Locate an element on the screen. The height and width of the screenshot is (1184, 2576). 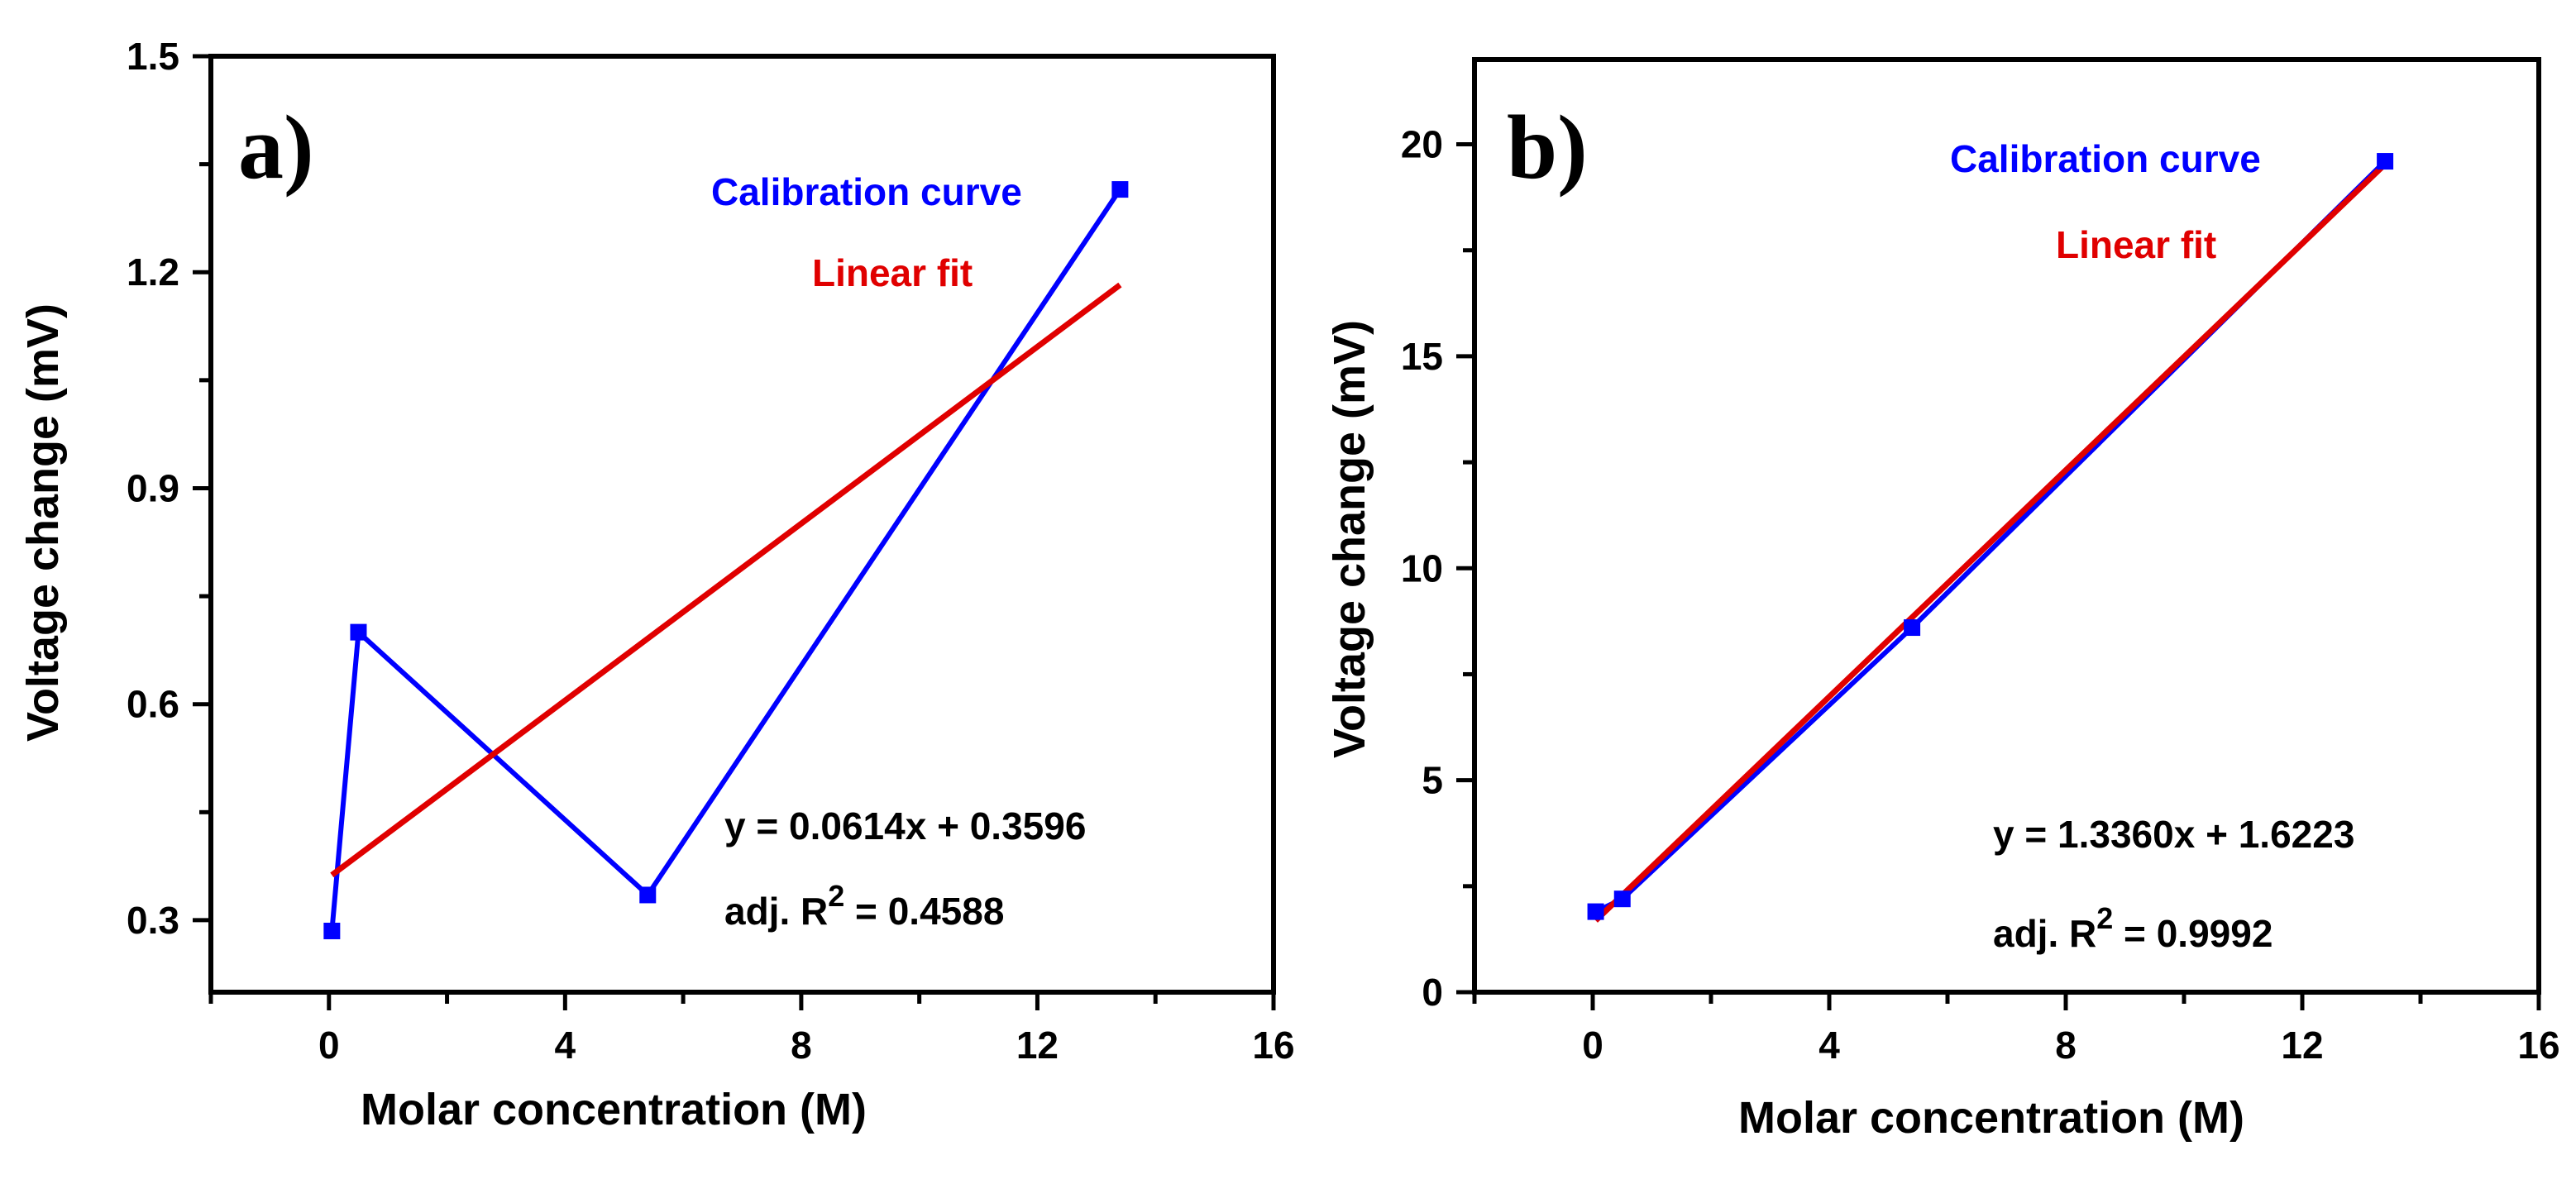
panel-b-ylabel: Voltage change (mV) is located at coordinates (1349, 539).